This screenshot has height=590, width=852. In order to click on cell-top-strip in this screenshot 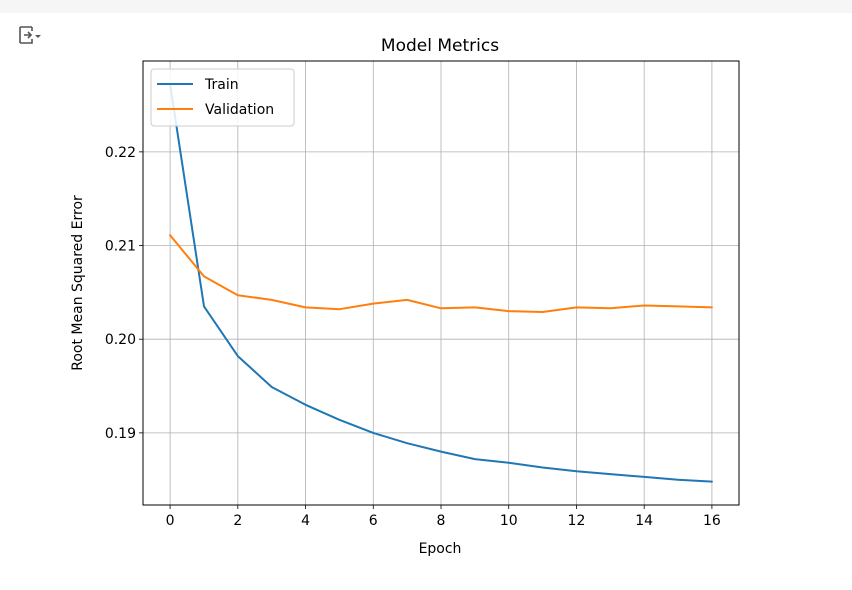, I will do `click(426, 6)`.